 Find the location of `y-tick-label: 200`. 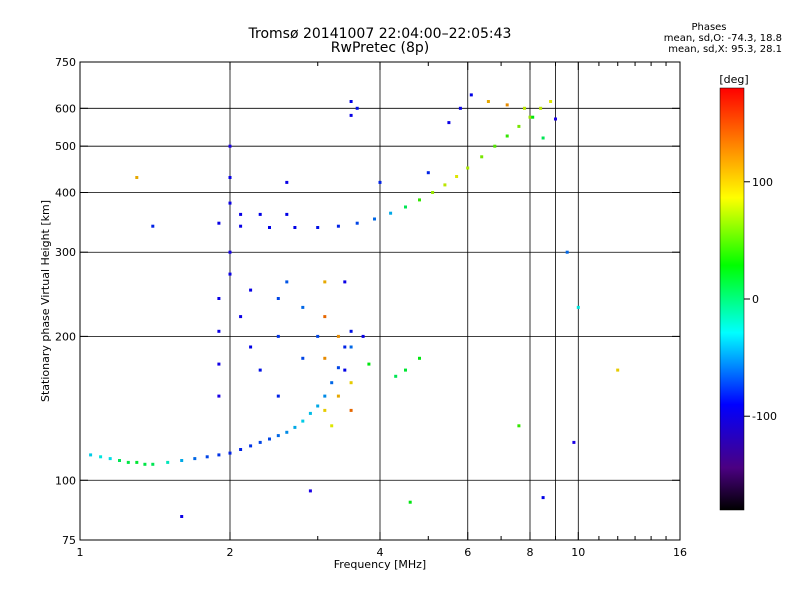

y-tick-label: 200 is located at coordinates (65, 336).